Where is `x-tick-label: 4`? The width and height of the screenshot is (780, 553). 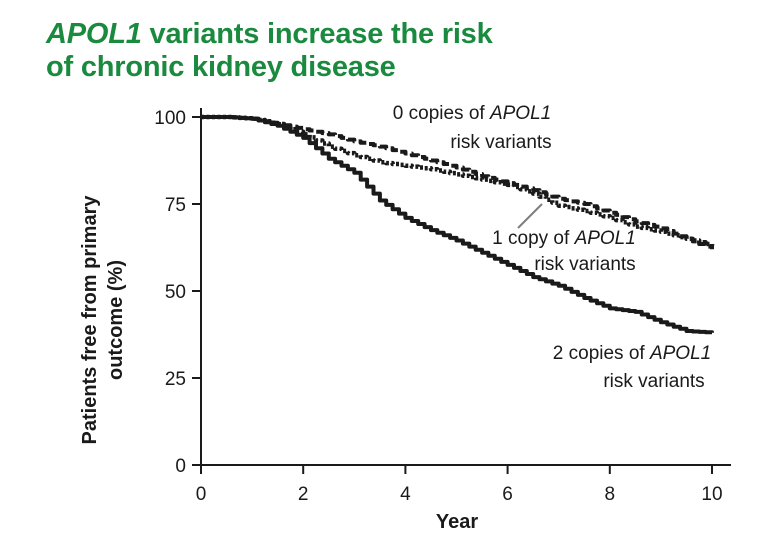 x-tick-label: 4 is located at coordinates (405, 494).